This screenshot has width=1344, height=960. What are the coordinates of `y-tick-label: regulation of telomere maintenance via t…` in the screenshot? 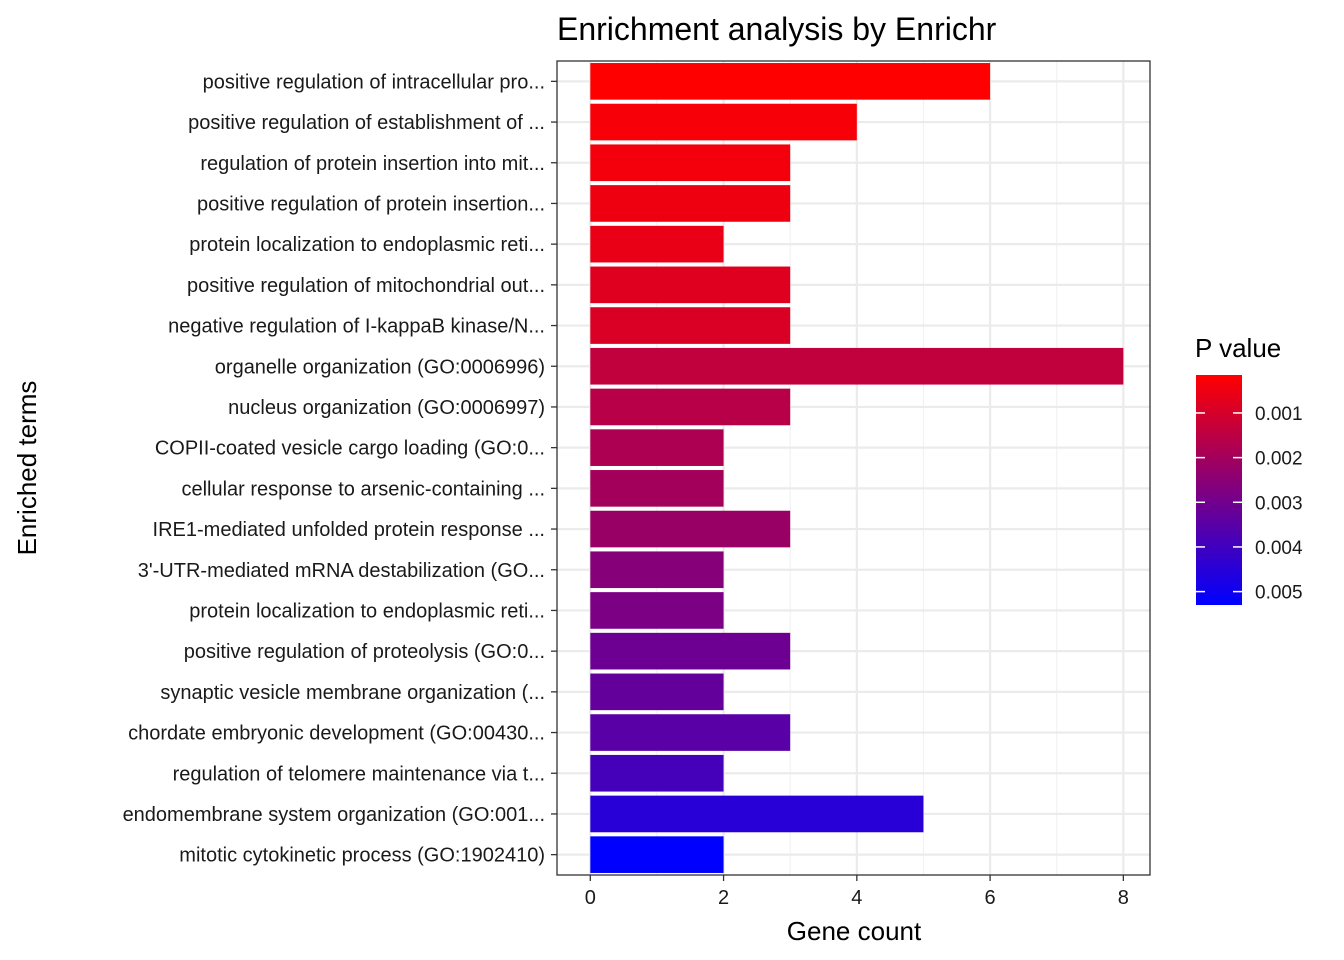 It's located at (359, 774).